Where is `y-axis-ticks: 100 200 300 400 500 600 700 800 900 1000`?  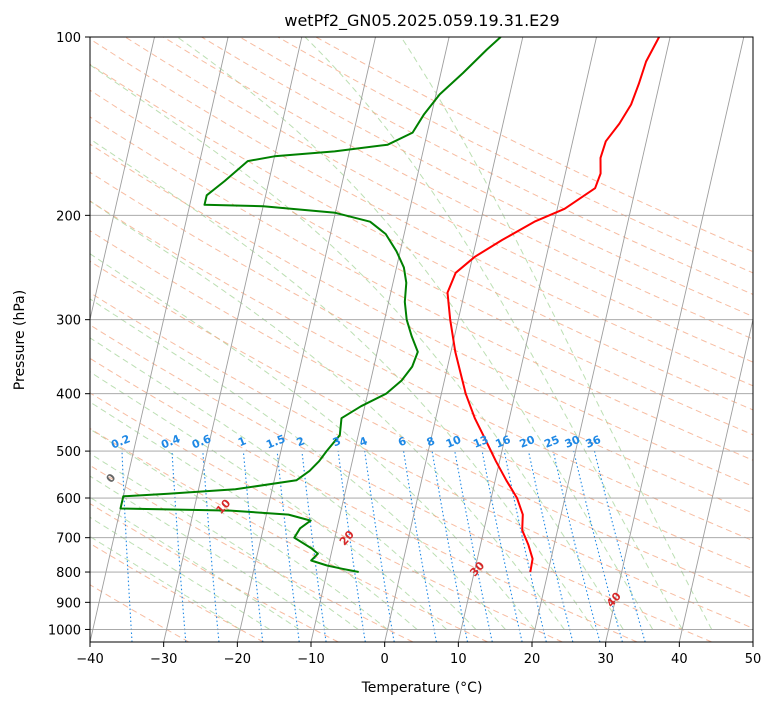 y-axis-ticks: 100 200 300 400 500 600 700 800 900 1000 is located at coordinates (69, 334).